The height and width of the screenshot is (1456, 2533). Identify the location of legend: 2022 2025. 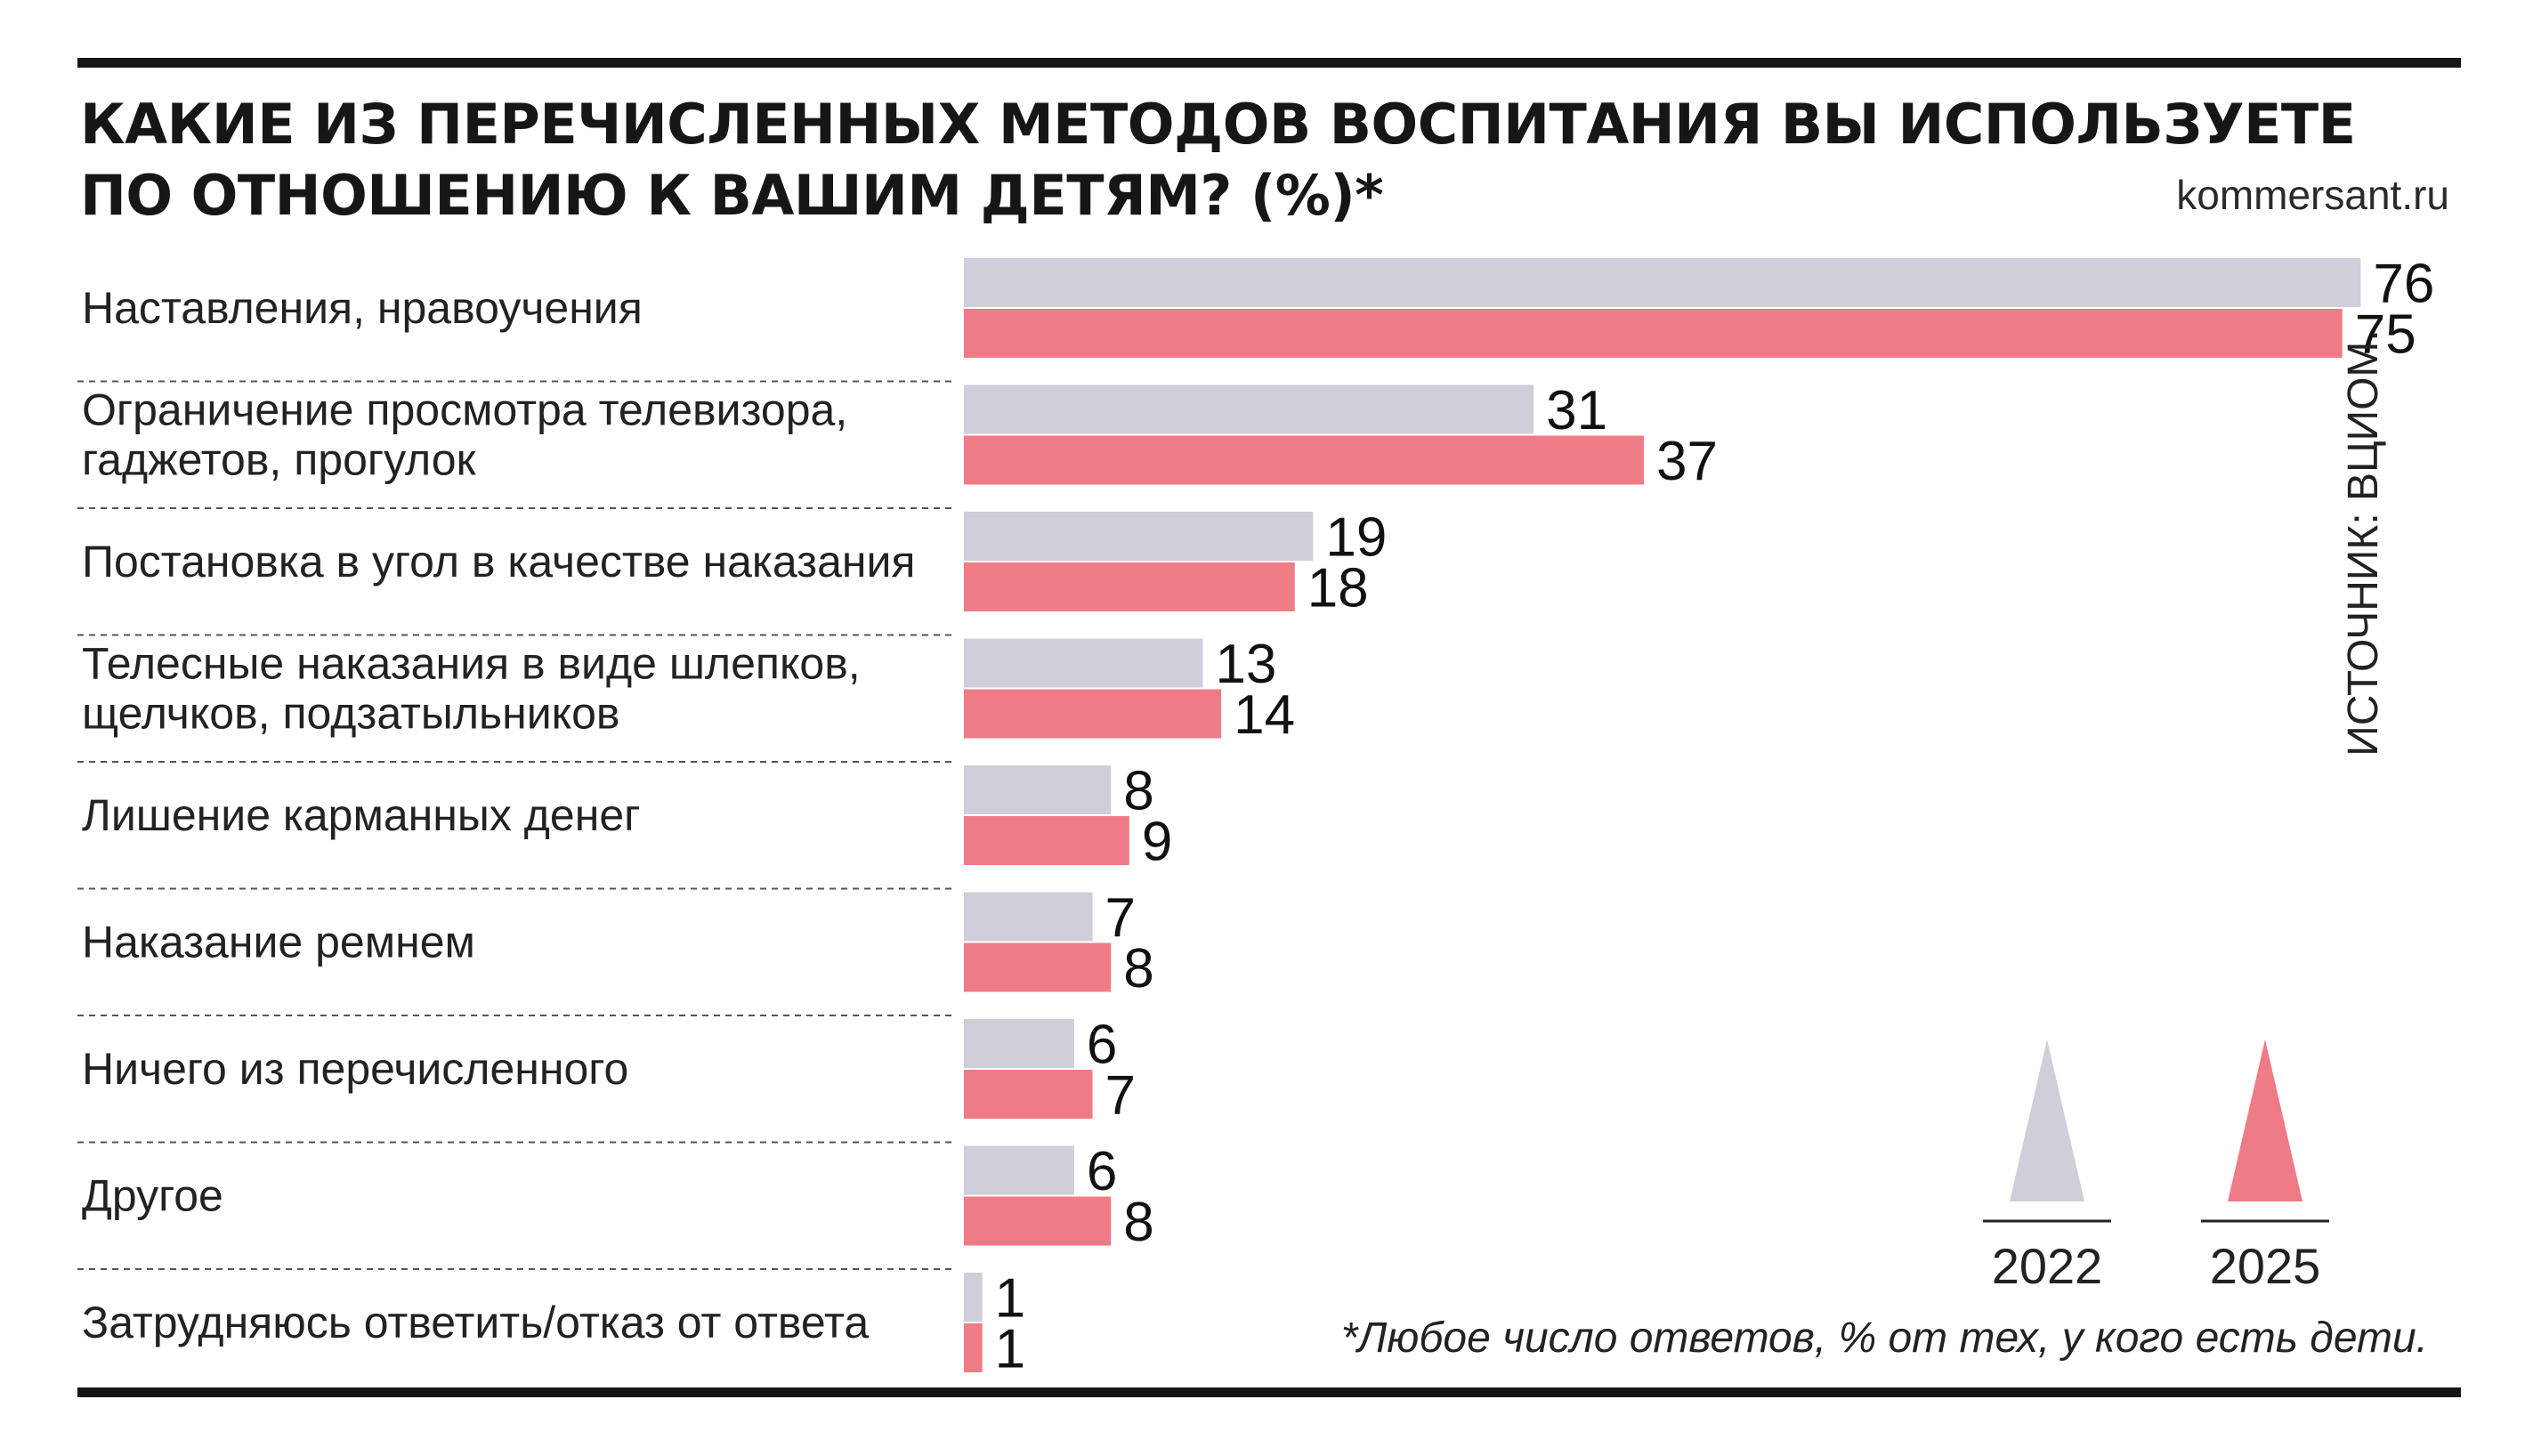
(2156, 1166).